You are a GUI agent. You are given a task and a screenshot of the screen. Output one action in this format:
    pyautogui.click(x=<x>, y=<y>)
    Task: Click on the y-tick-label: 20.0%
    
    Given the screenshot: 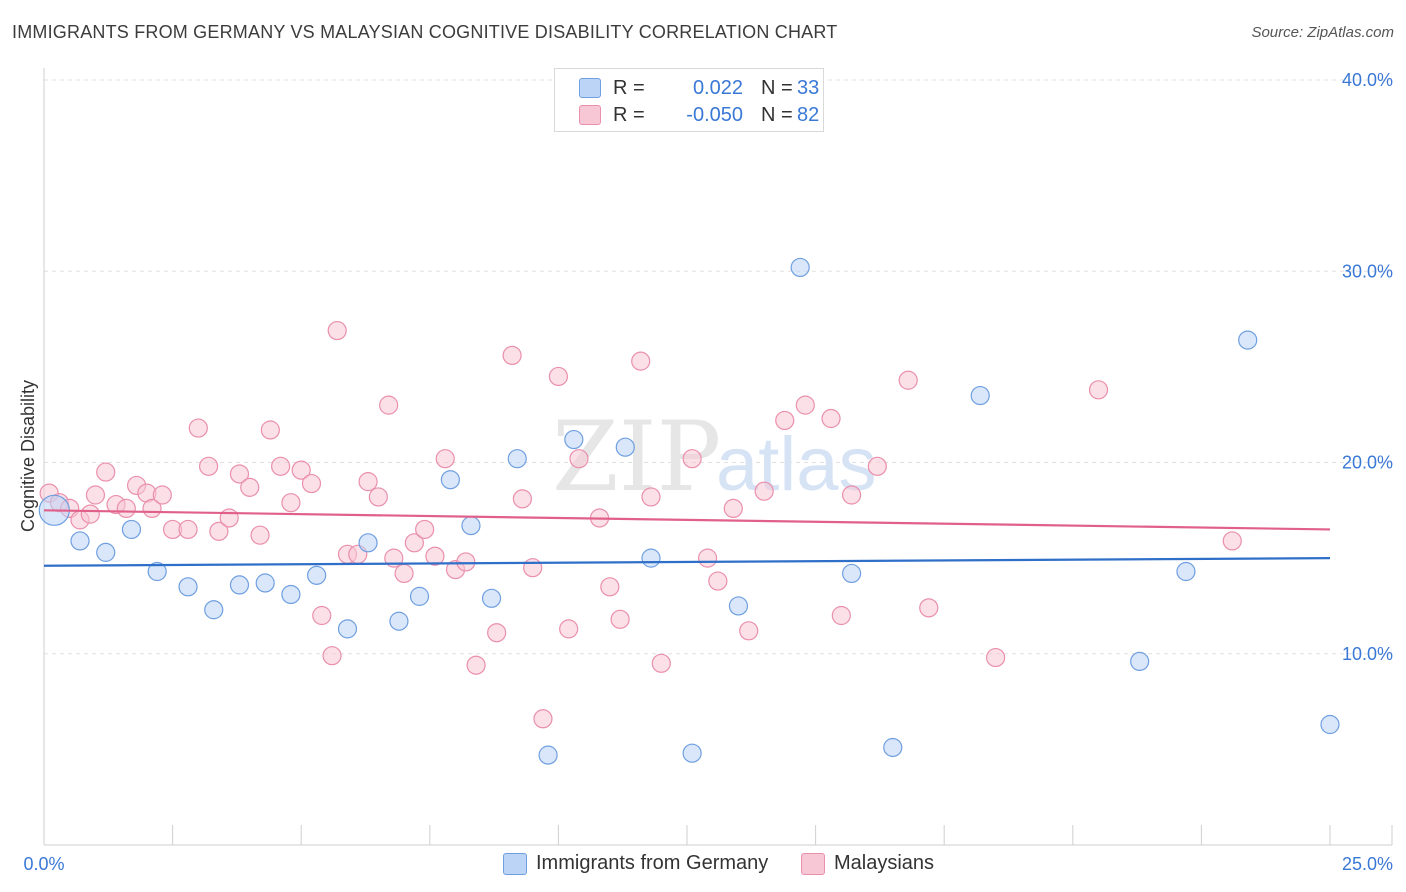 What is the action you would take?
    pyautogui.click(x=1367, y=463)
    